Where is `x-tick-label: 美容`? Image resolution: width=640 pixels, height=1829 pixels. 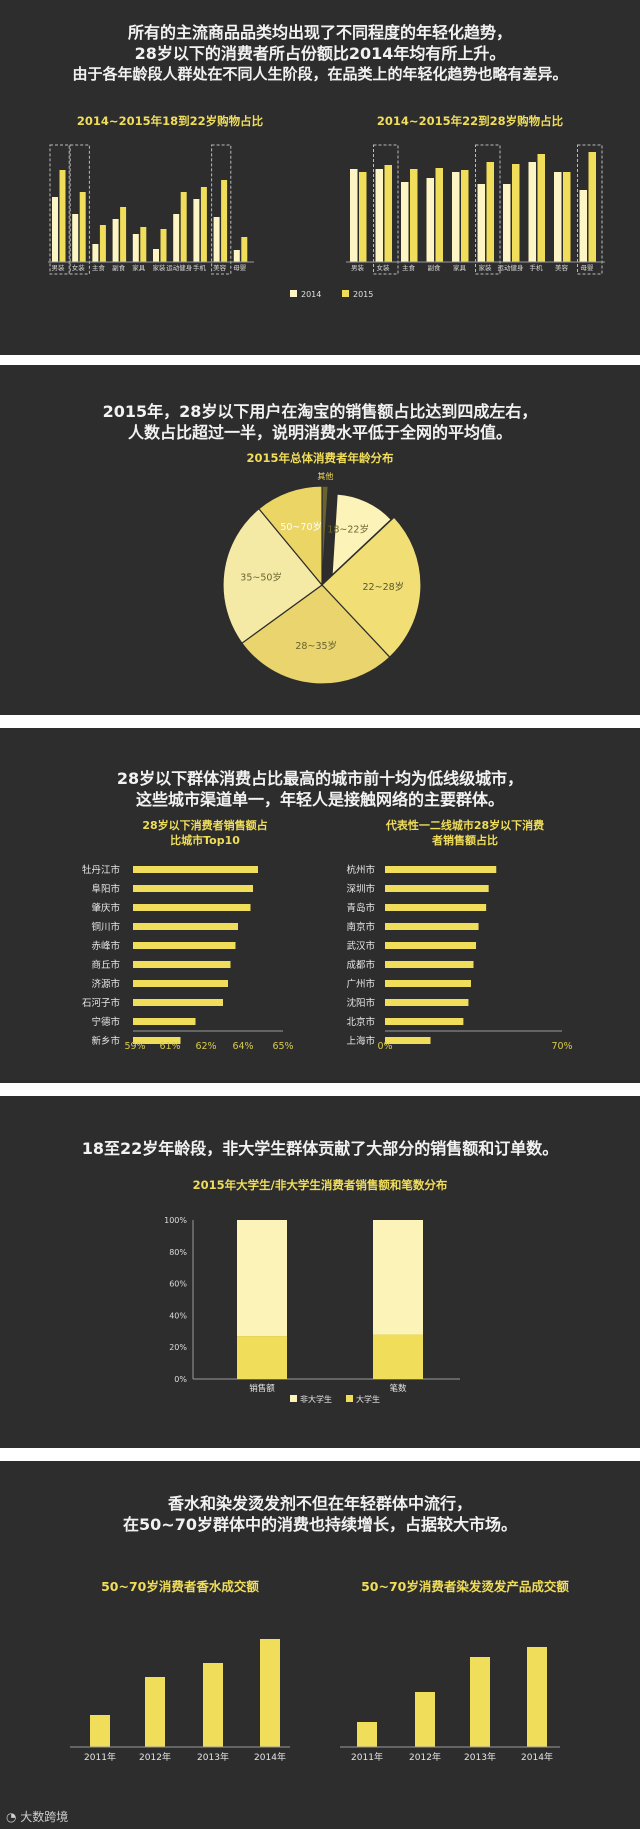 x-tick-label: 美容 is located at coordinates (220, 267).